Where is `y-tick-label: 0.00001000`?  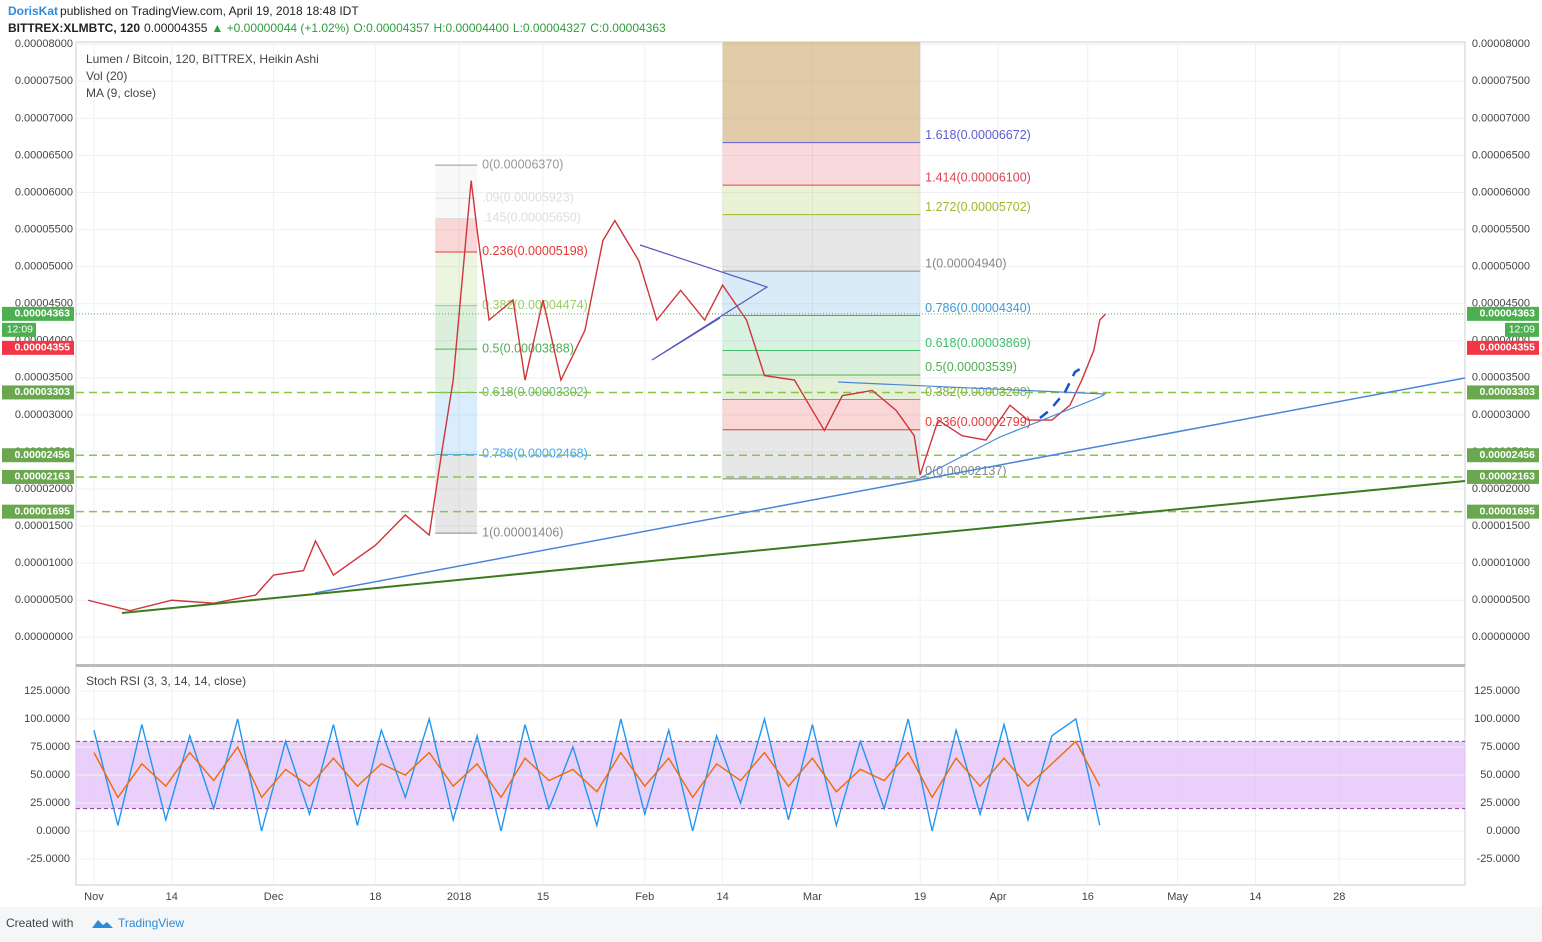 y-tick-label: 0.00001000 is located at coordinates (1501, 563).